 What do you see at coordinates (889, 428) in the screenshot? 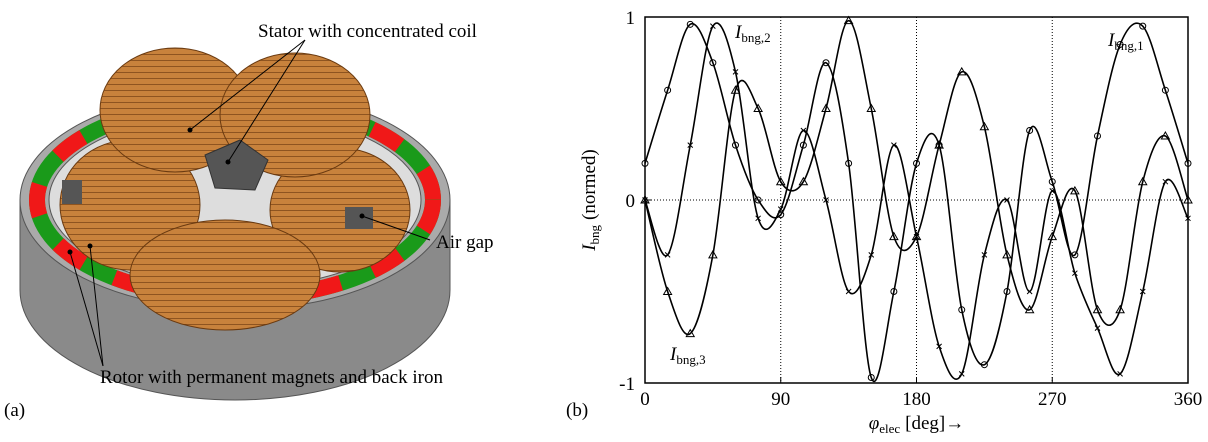
I see `x-label-subscript: elec` at bounding box center [889, 428].